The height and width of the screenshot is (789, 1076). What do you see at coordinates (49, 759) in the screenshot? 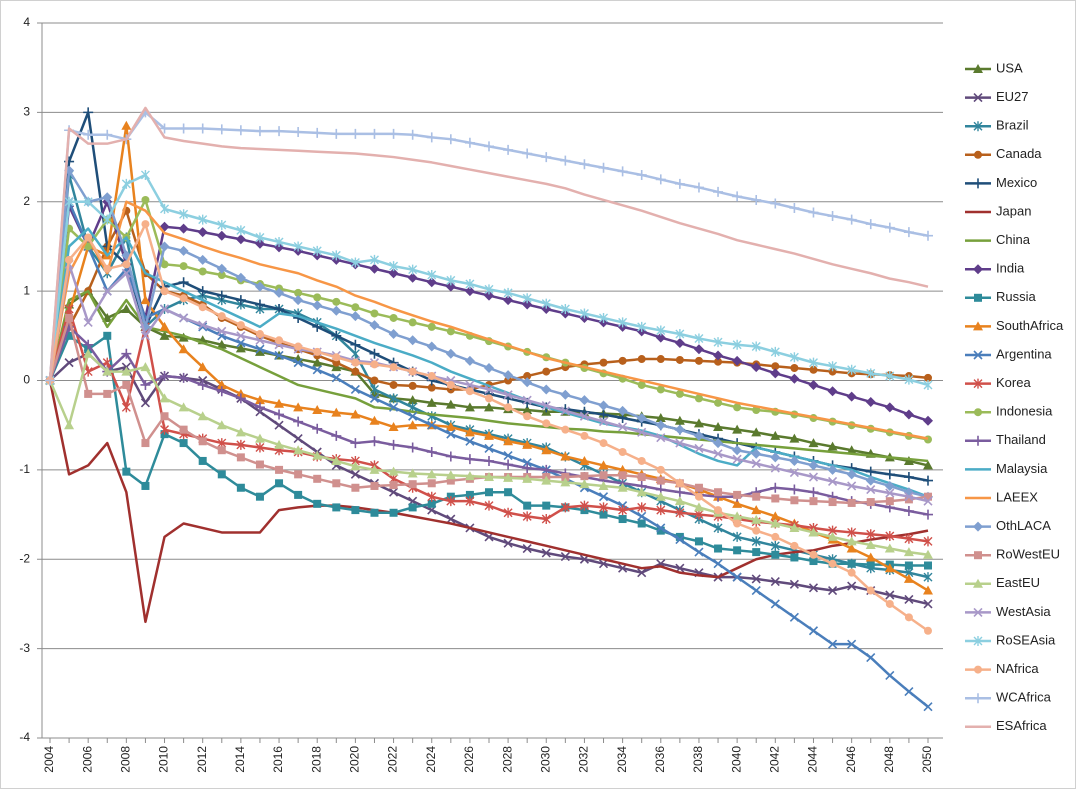
I see `x-tick-label: 2004` at bounding box center [49, 759].